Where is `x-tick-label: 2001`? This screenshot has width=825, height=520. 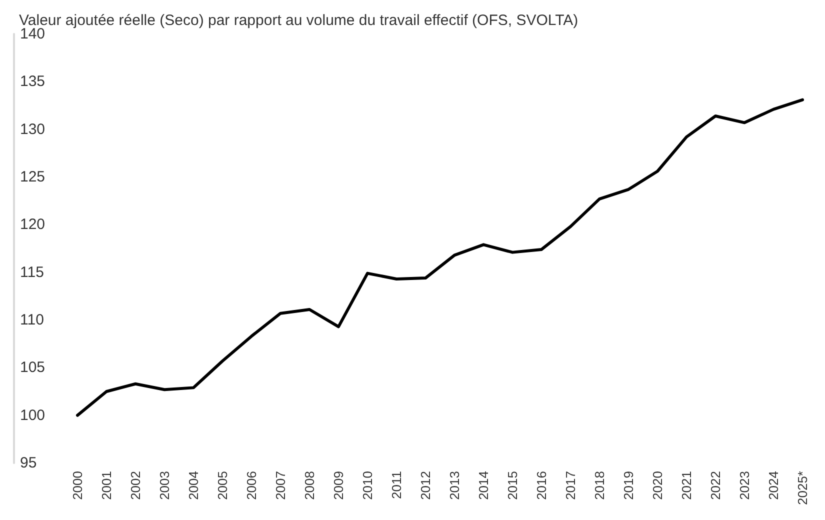
x-tick-label: 2001 is located at coordinates (106, 485).